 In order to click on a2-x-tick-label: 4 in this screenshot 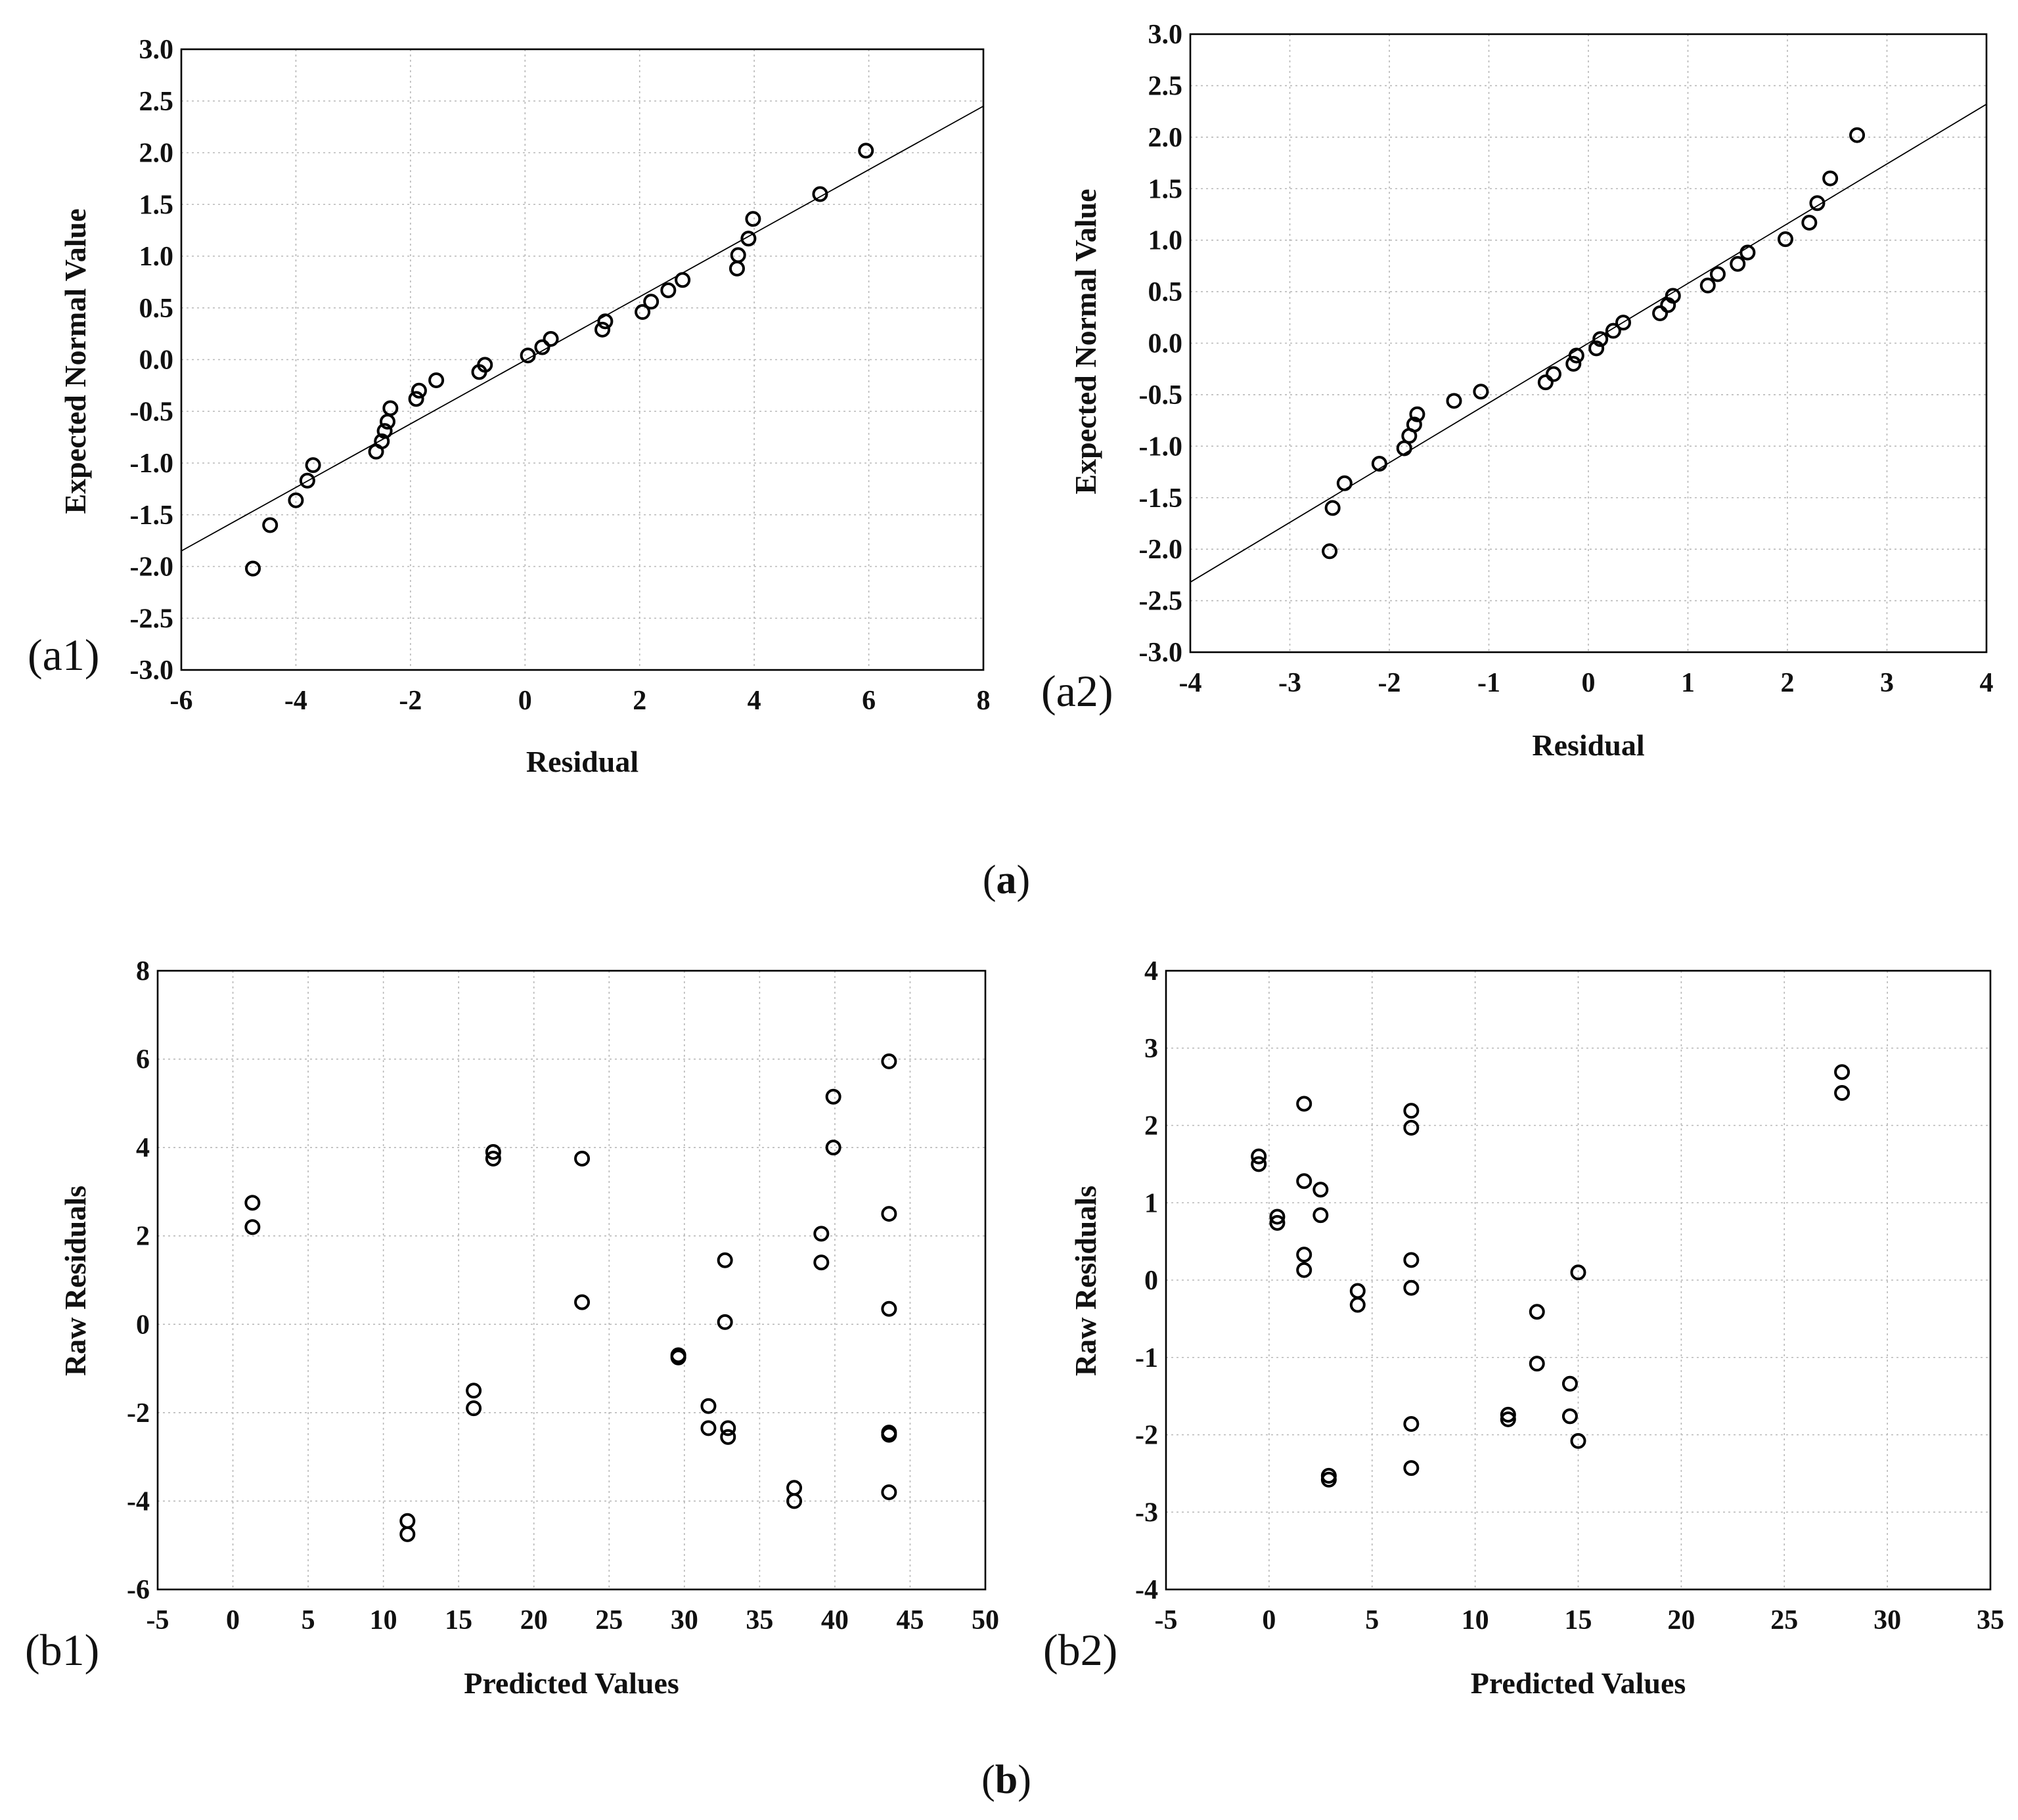, I will do `click(1987, 683)`.